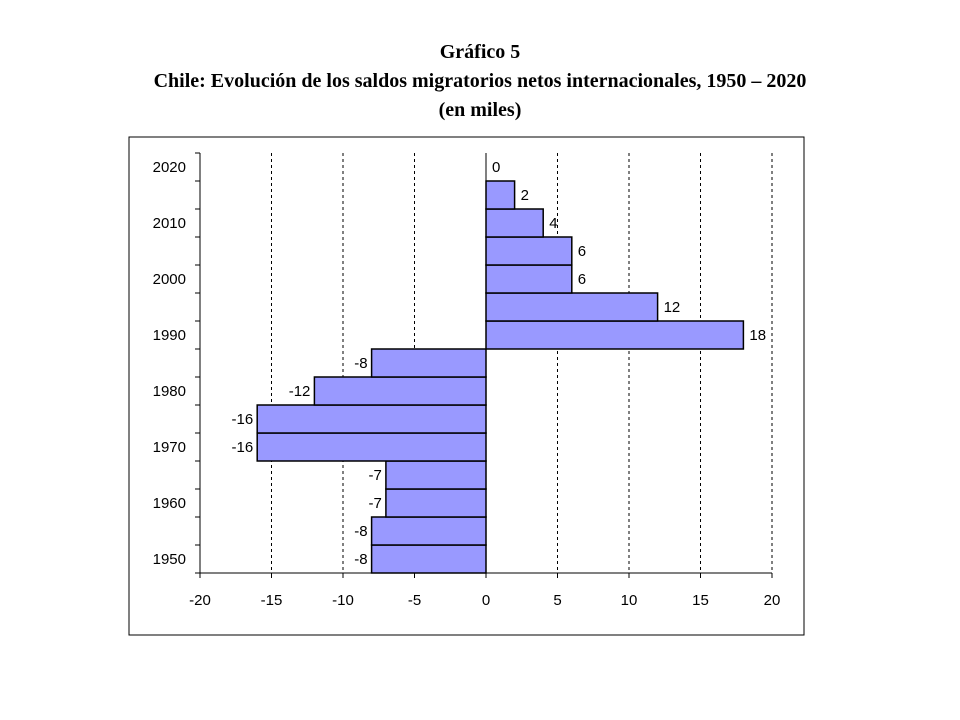  Describe the element at coordinates (553, 223) in the screenshot. I see `data-label: 4` at that location.